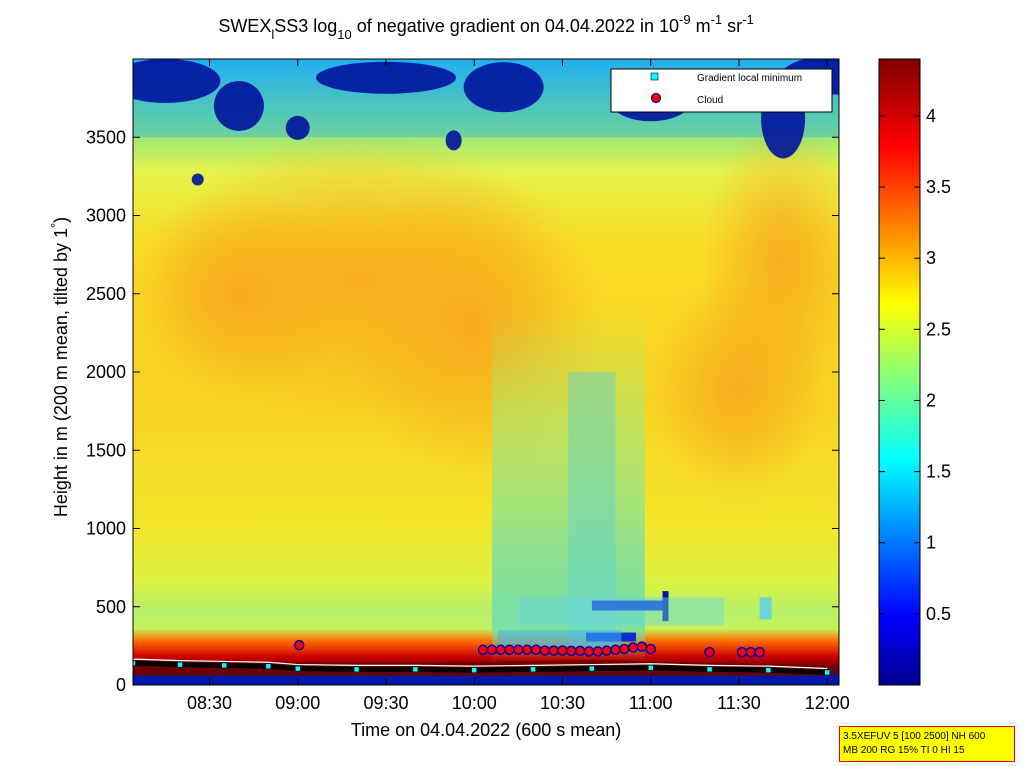 Image resolution: width=1023 pixels, height=767 pixels. I want to click on x-tick-label-1: 09:00, so click(297, 703).